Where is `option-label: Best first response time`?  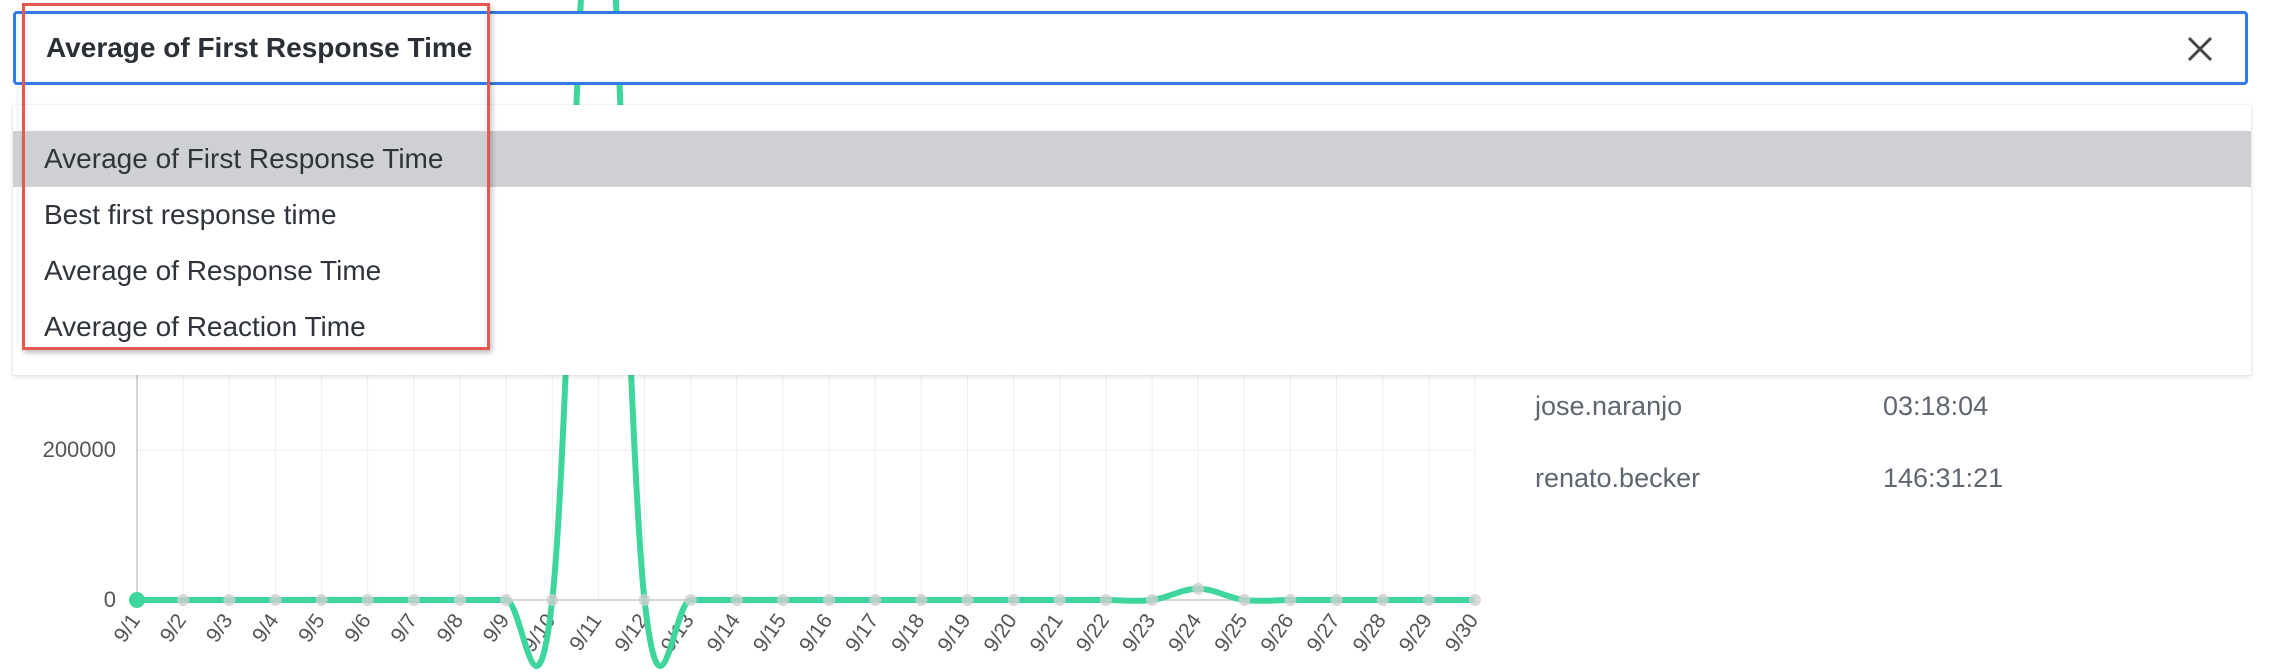 option-label: Best first response time is located at coordinates (190, 214).